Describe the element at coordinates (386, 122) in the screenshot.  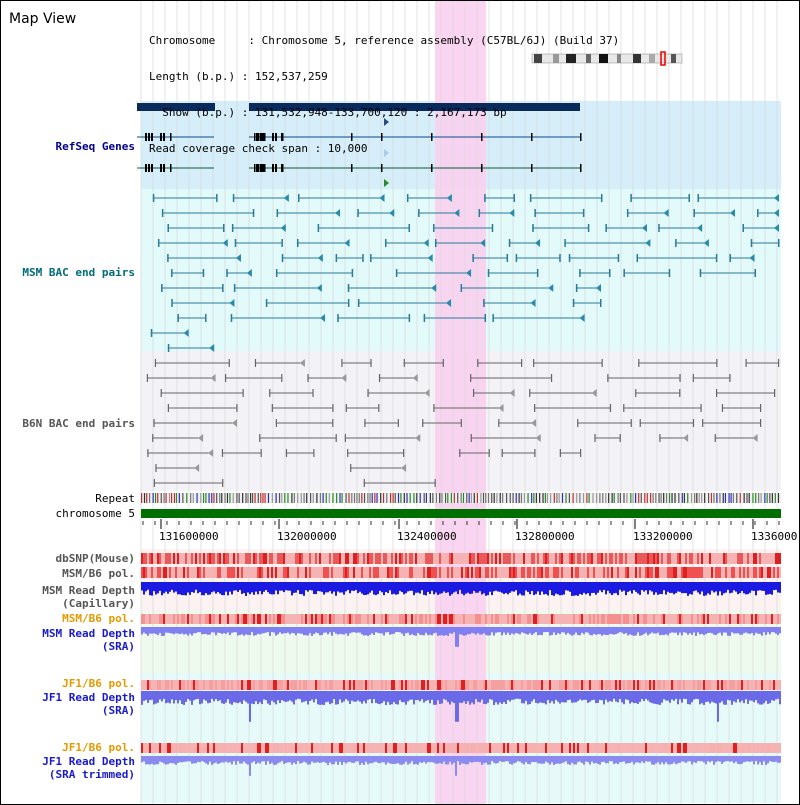
I see `gene-arrow` at that location.